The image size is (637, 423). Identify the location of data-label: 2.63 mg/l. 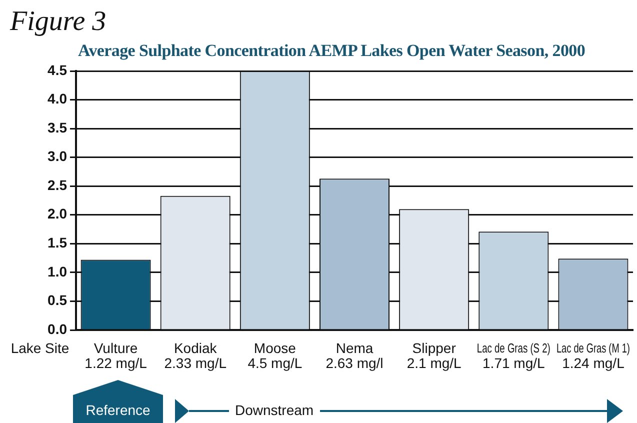
(355, 362).